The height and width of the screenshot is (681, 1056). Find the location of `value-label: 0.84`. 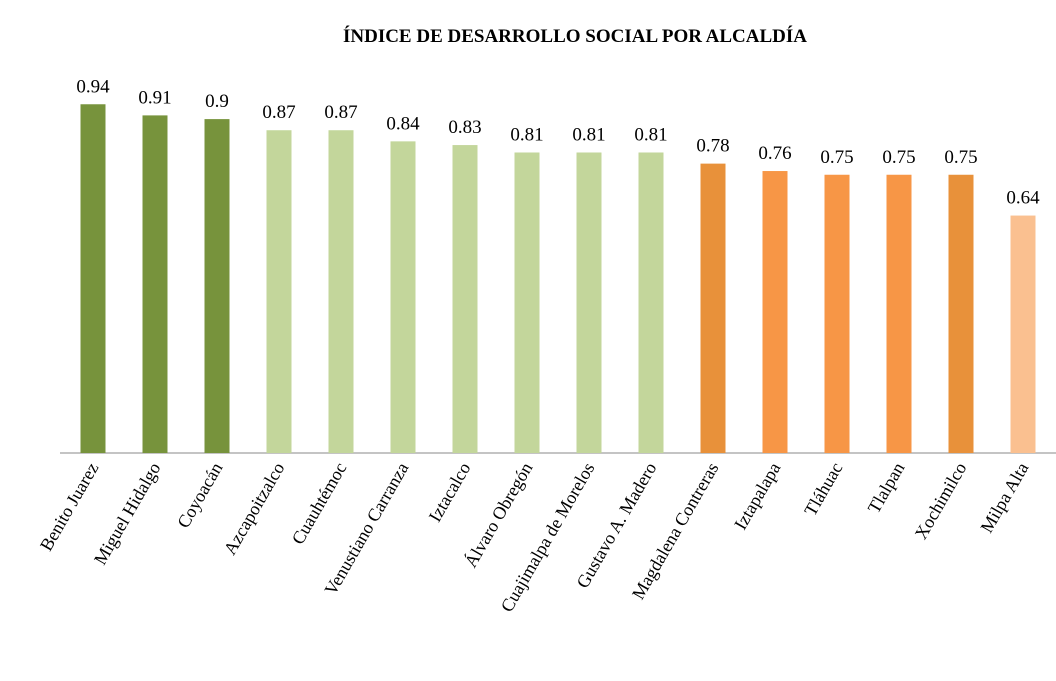

value-label: 0.84 is located at coordinates (403, 123).